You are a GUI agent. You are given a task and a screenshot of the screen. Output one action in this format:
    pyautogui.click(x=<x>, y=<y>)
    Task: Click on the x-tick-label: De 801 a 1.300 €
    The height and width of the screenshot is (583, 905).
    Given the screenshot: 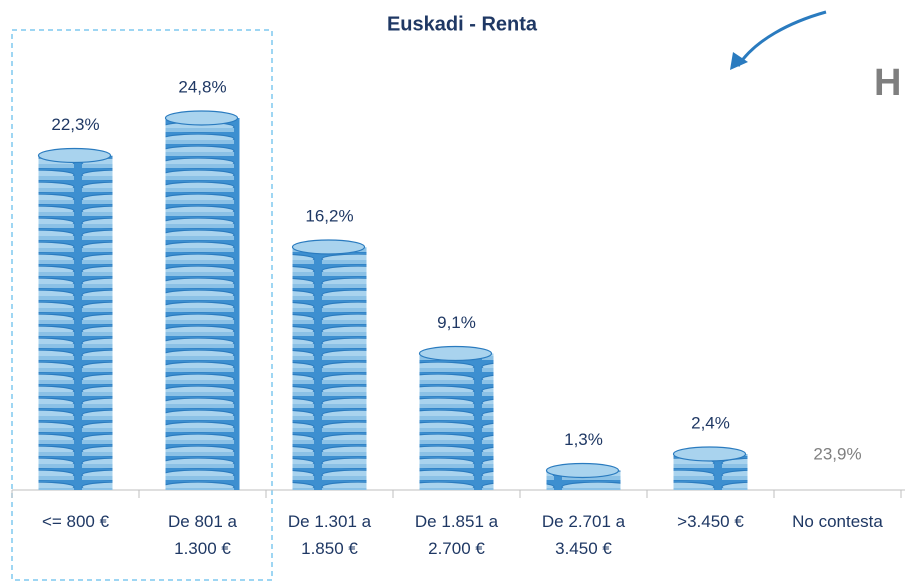 What is the action you would take?
    pyautogui.click(x=202, y=535)
    